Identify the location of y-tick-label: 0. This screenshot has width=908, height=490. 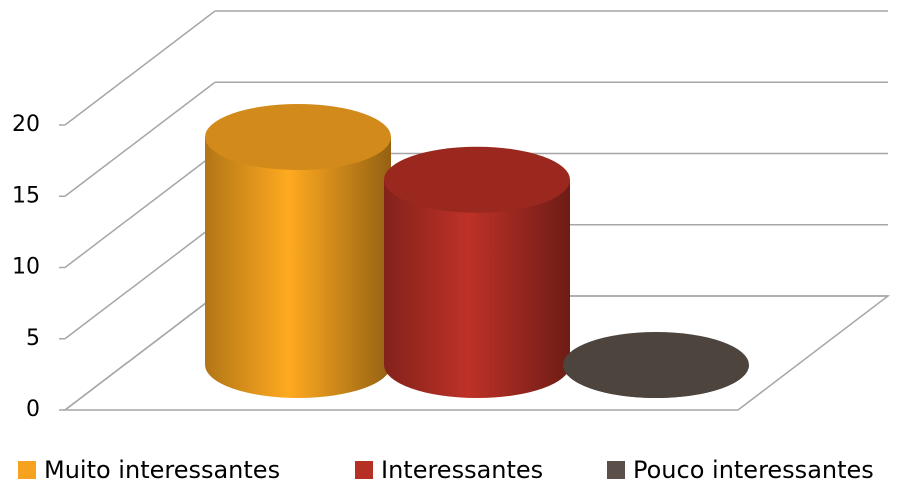
(33, 409).